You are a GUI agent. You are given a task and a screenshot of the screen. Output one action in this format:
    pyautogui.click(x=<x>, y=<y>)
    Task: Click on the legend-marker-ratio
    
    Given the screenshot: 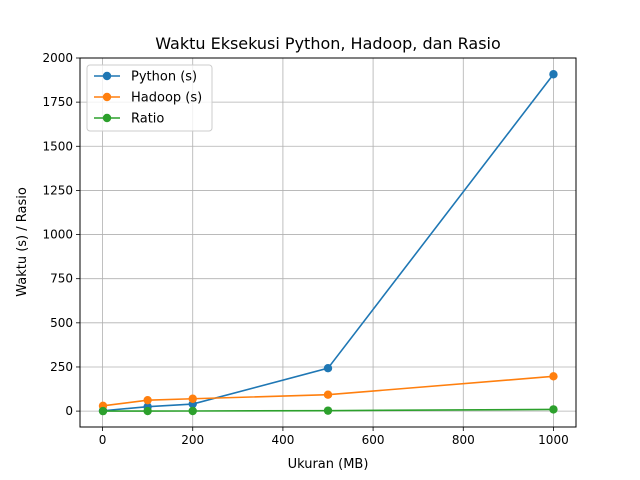 What is the action you would take?
    pyautogui.click(x=107, y=118)
    